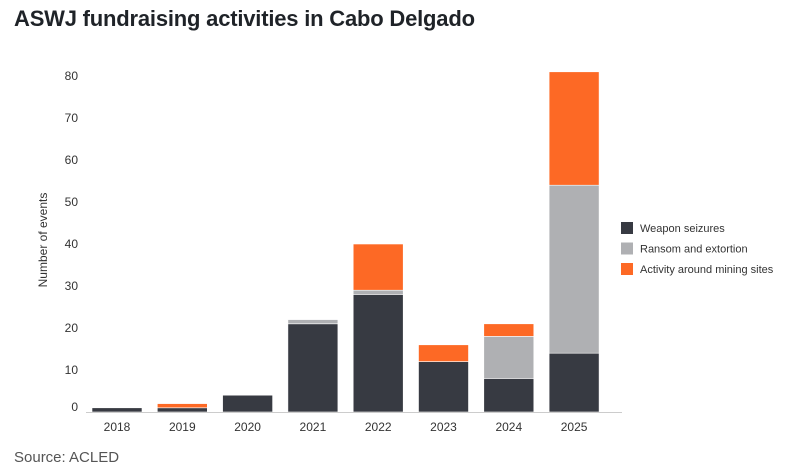 This screenshot has height=474, width=809. I want to click on x-tick-label: 2024, so click(508, 427).